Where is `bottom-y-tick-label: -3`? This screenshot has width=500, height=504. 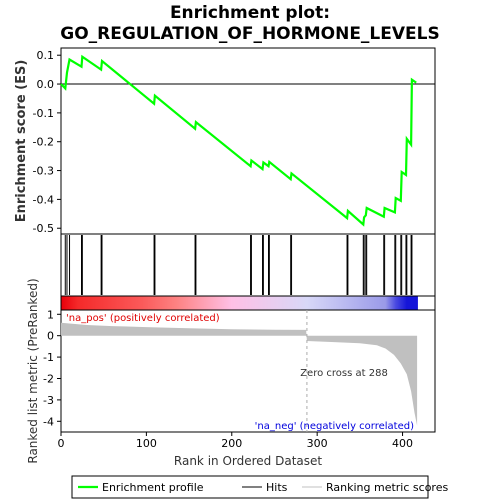
bottom-y-tick-label: -3 is located at coordinates (48, 400).